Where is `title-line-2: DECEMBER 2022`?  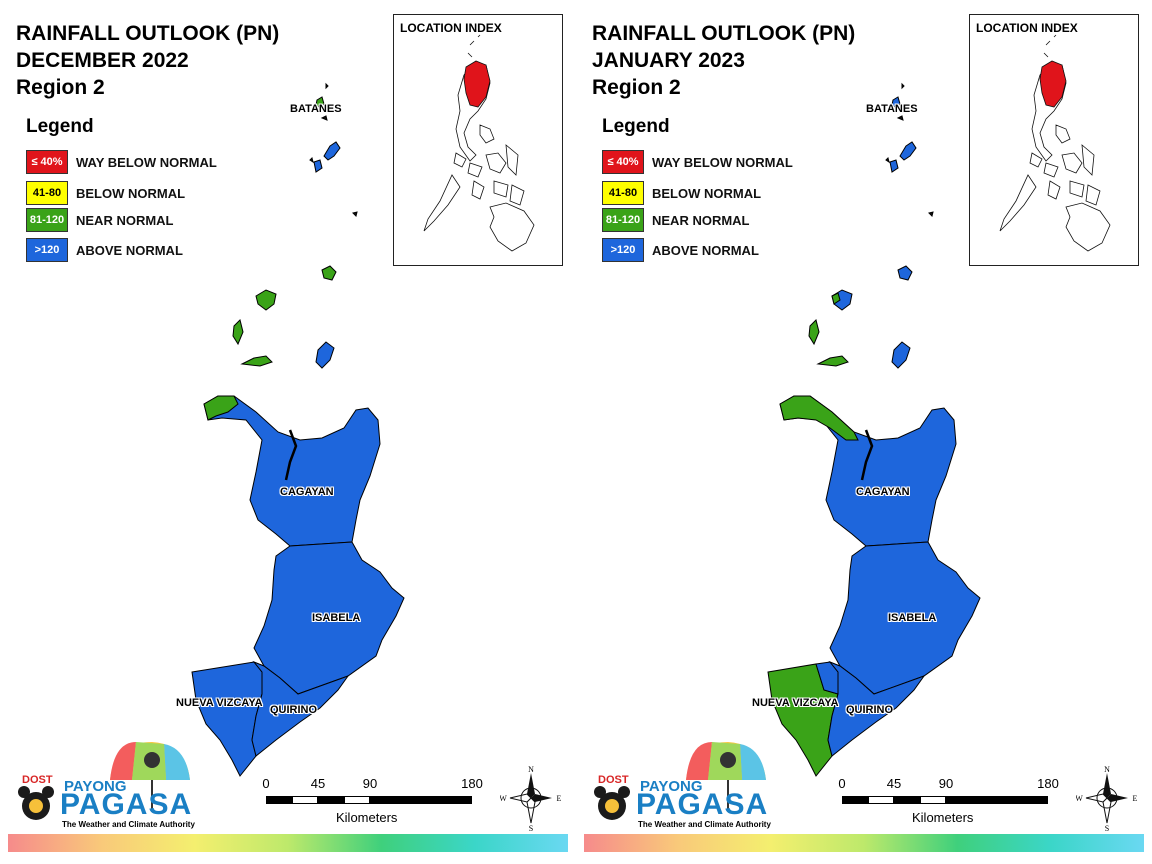
title-line-2: DECEMBER 2022 is located at coordinates (102, 60).